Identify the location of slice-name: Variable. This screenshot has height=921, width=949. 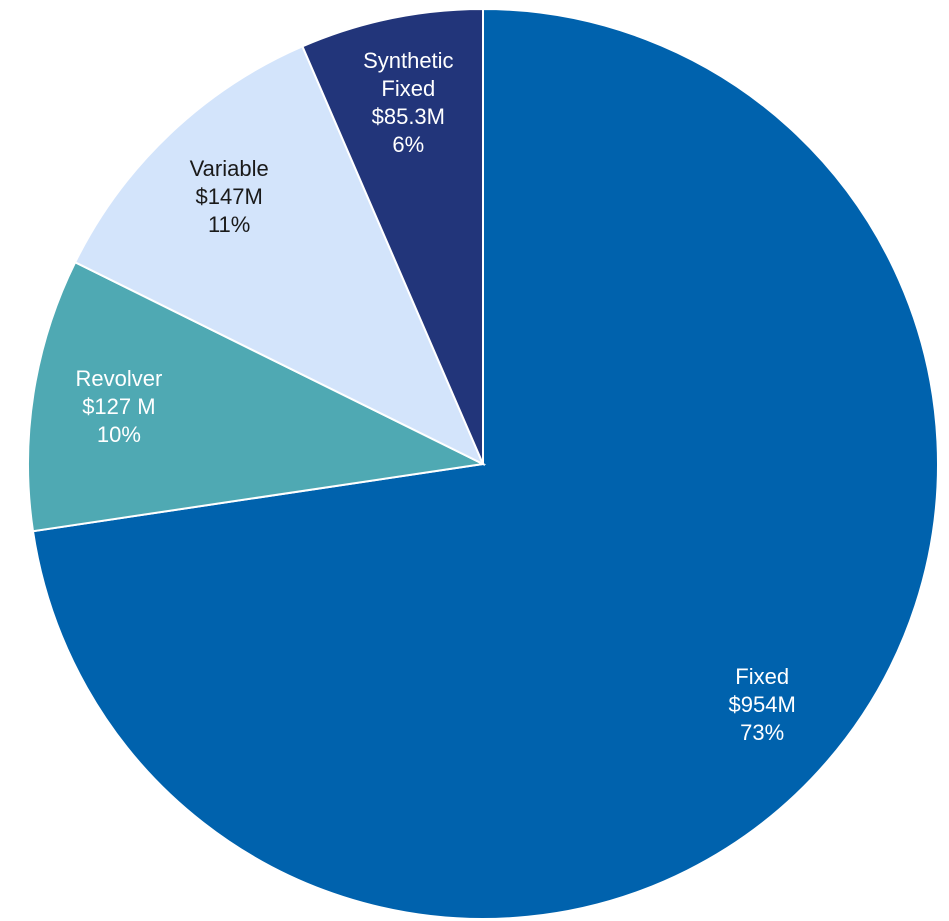
(229, 168).